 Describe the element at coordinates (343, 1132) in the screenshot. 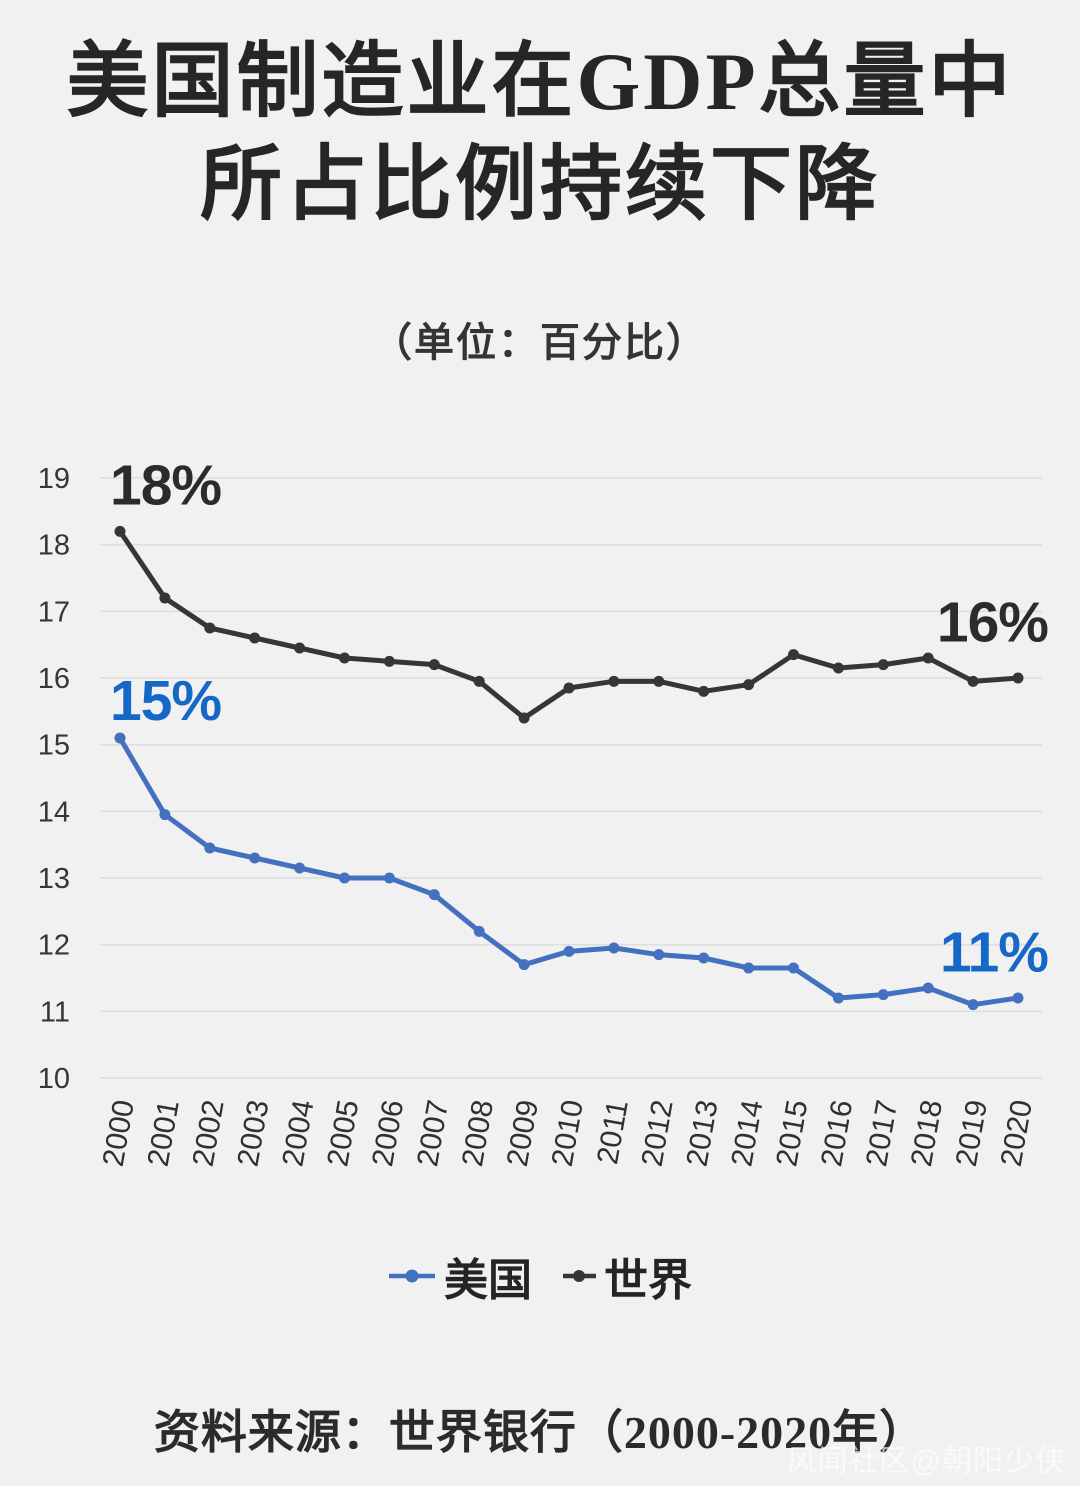

I see `x-axis-tick-label: 2005` at that location.